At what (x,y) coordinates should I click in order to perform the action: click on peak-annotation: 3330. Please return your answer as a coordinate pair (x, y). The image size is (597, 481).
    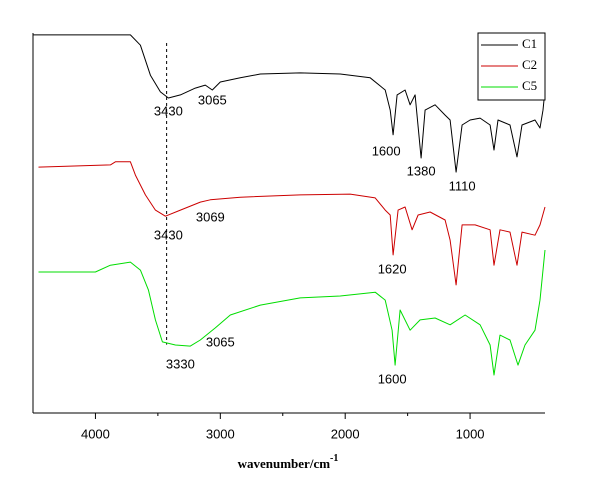
    Looking at the image, I should click on (180, 364).